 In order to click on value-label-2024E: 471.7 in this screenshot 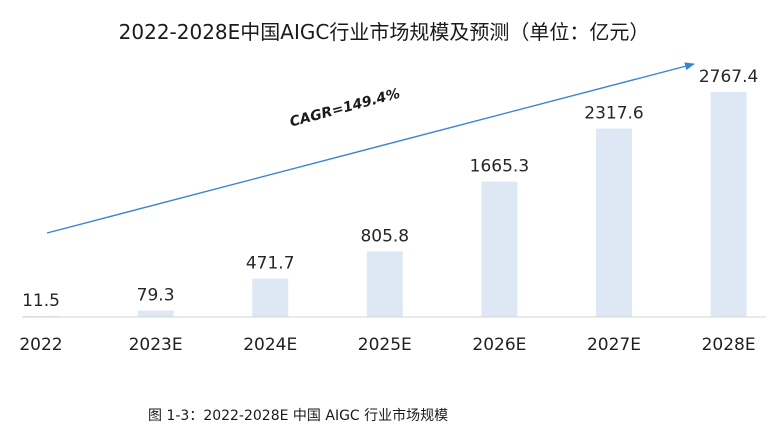, I will do `click(270, 264)`.